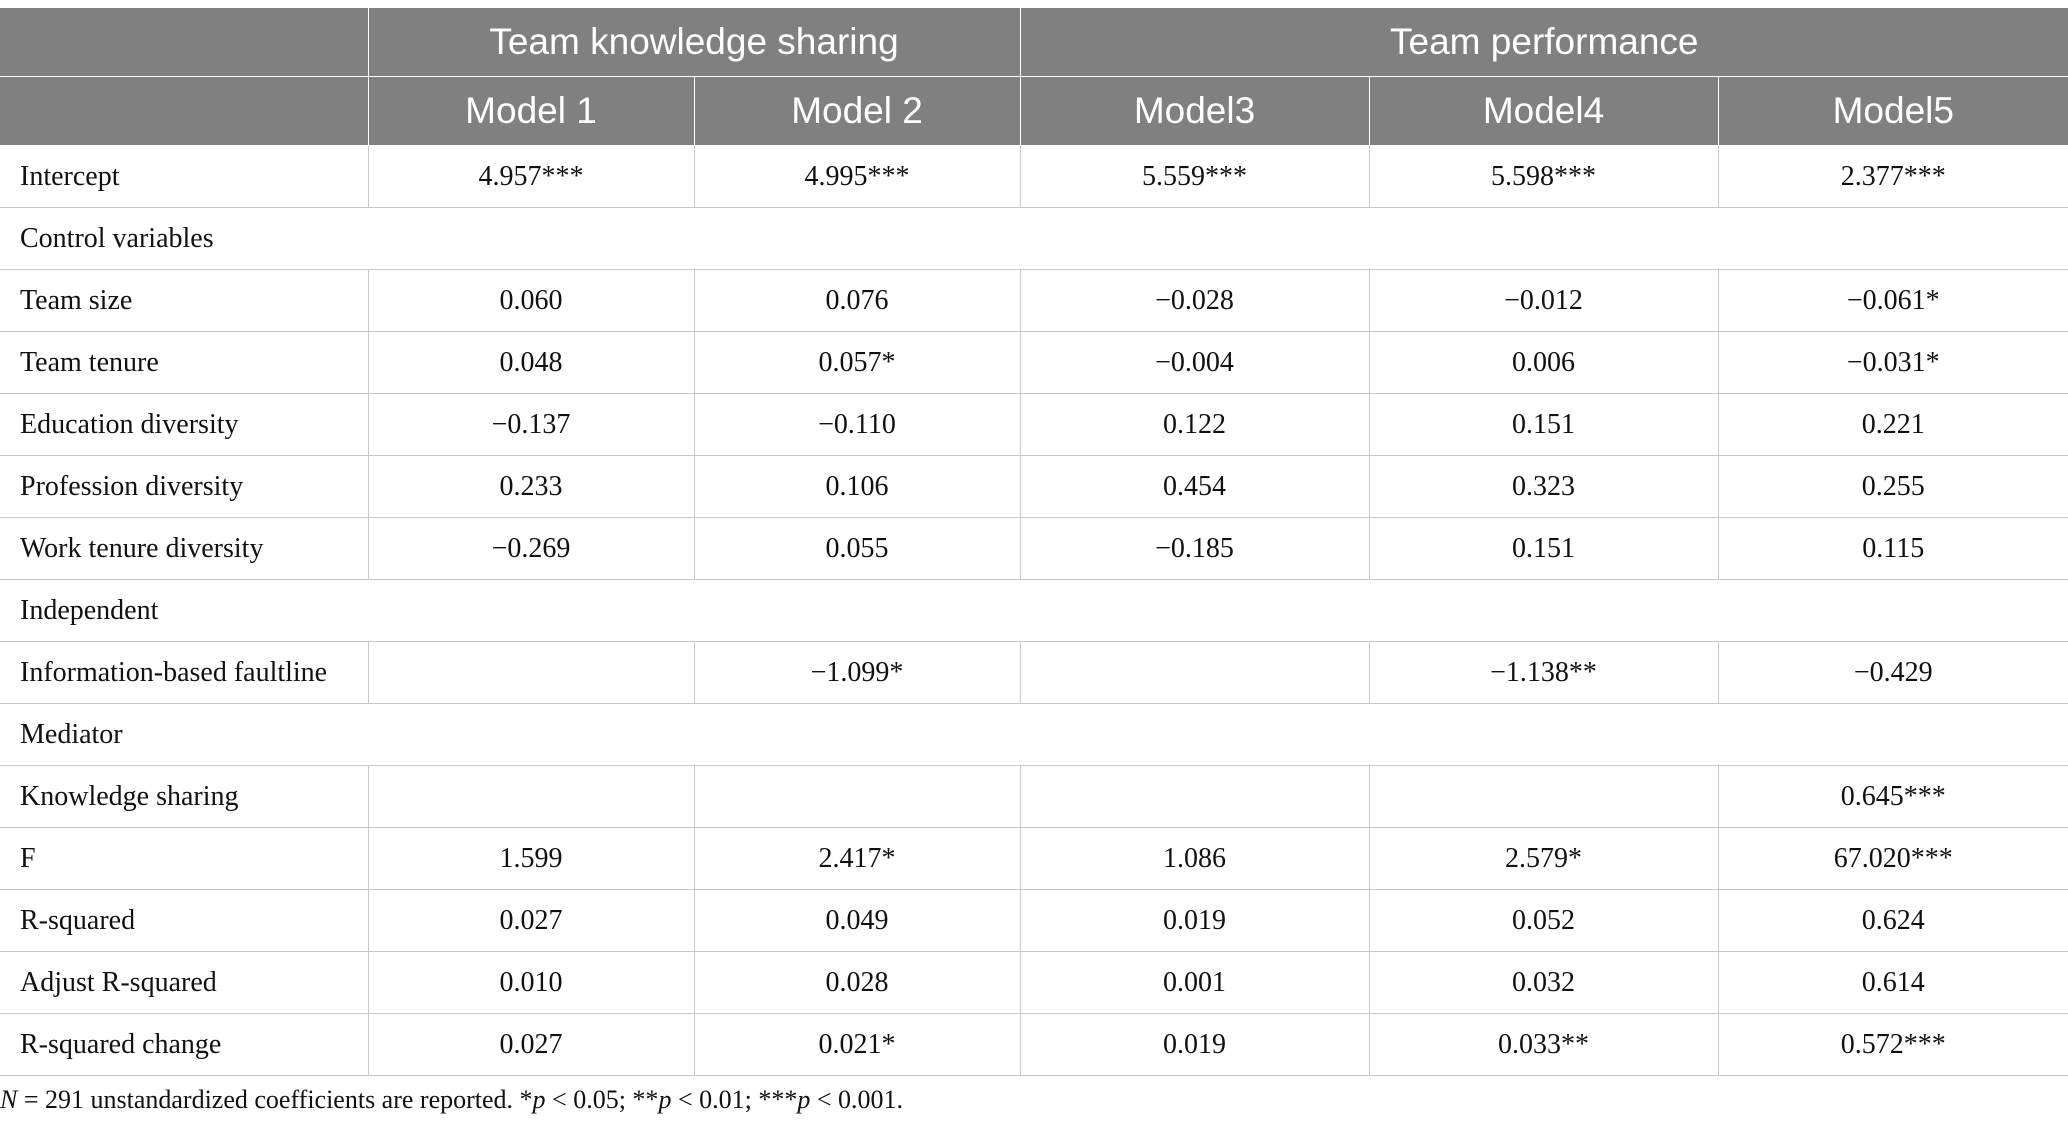  I want to click on table-cell: −0.269, so click(531, 548).